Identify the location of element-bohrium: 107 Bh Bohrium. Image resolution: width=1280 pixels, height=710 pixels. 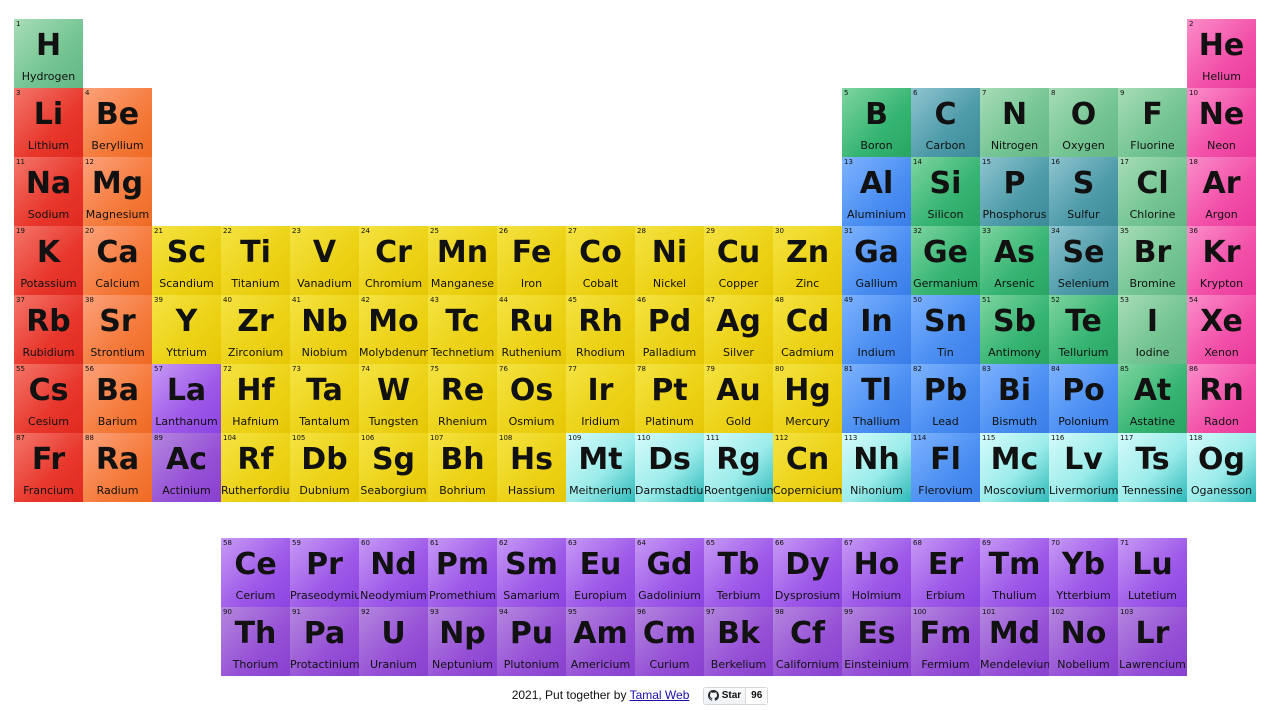
(462, 467).